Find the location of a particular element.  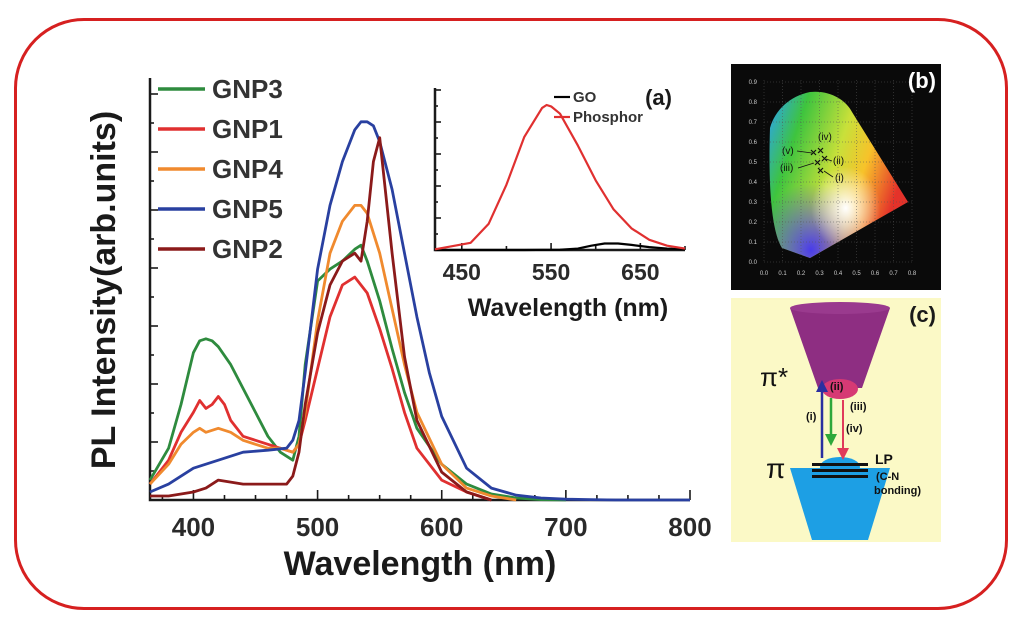

cie-x-tick-label: 0.2 is located at coordinates (801, 274).